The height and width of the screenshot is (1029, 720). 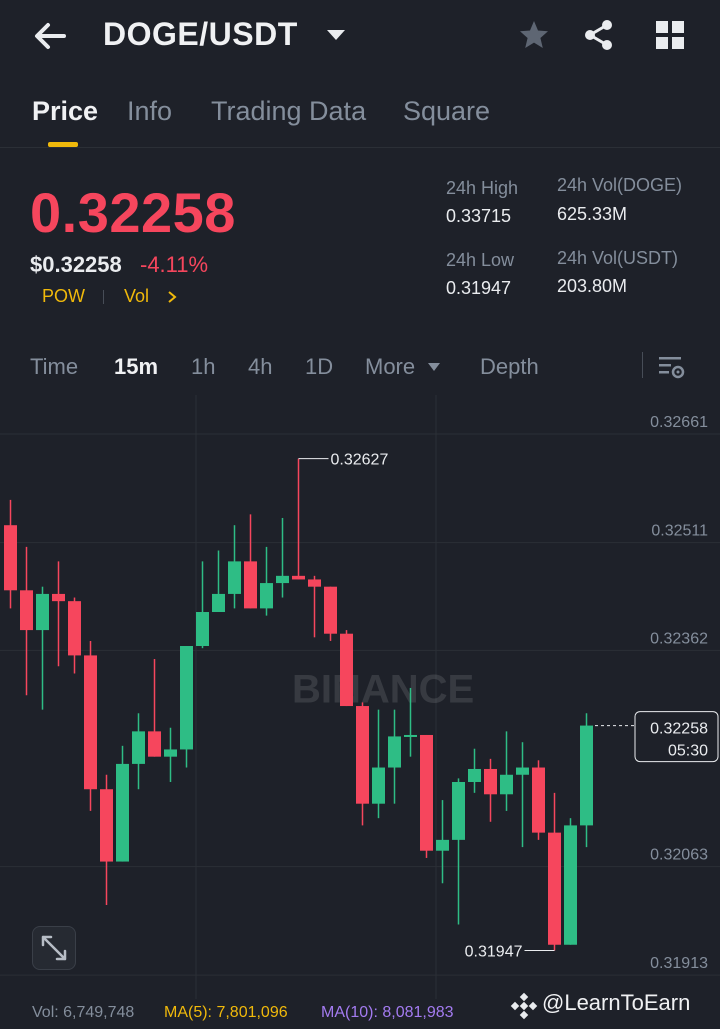 I want to click on watermark: @LearnToEarn, so click(x=616, y=1002).